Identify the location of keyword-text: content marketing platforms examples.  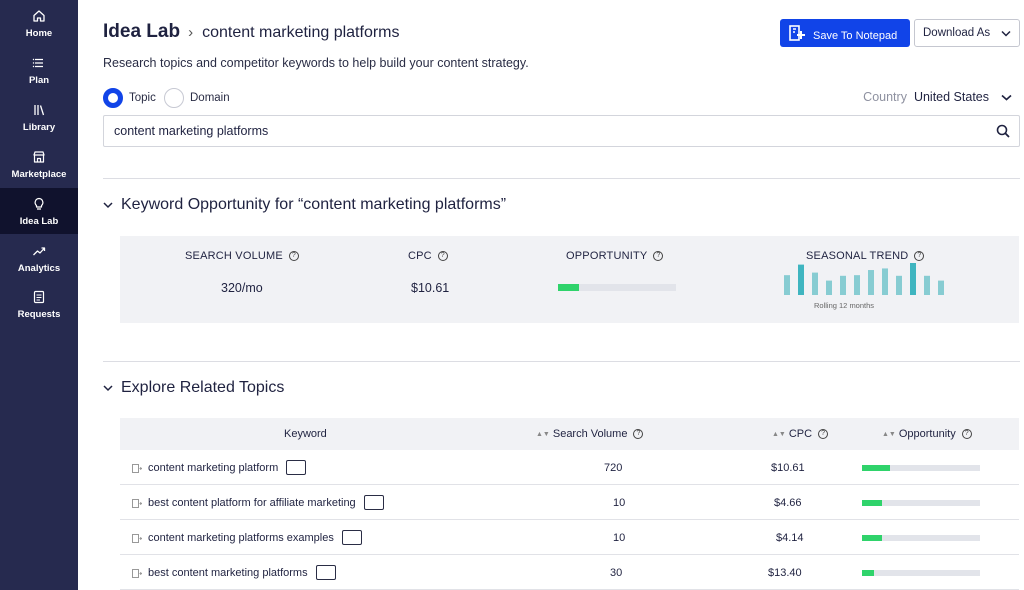
(241, 537).